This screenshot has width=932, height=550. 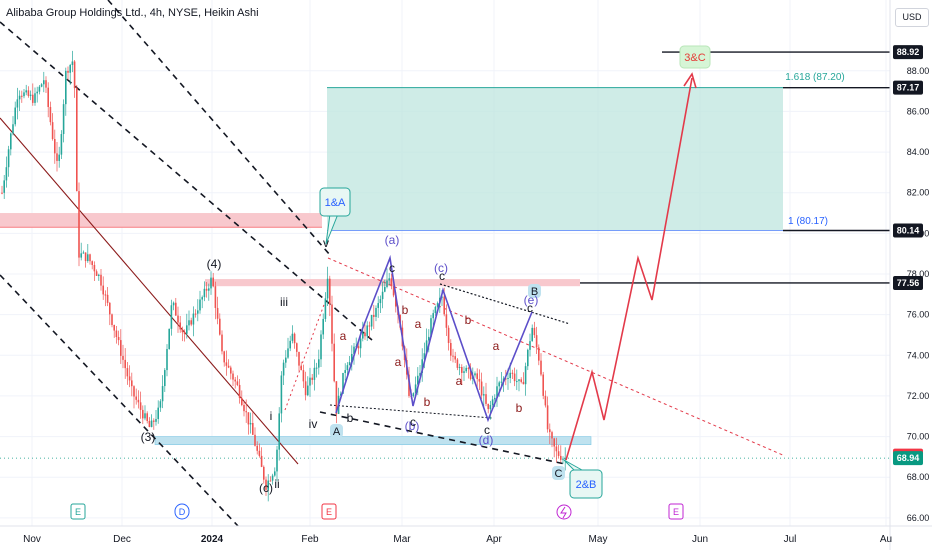 What do you see at coordinates (505, 304) in the screenshot?
I see `triangle-upper-line` at bounding box center [505, 304].